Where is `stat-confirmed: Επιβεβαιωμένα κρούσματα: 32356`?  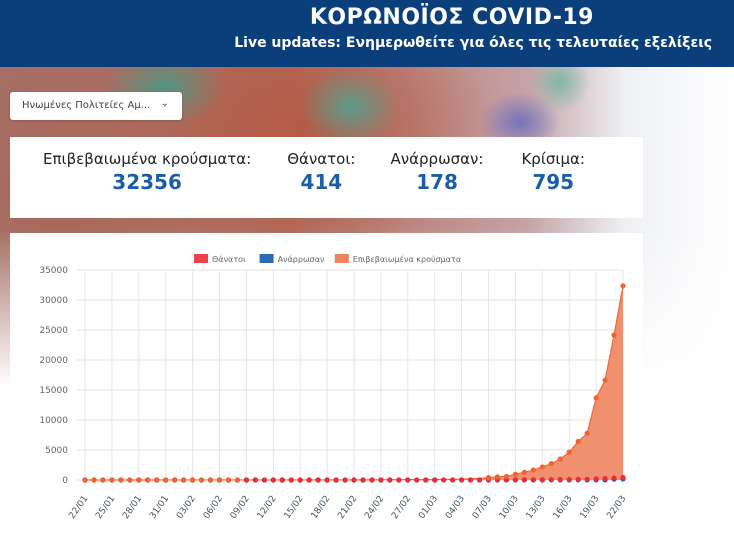 stat-confirmed: Επιβεβαιωμένα κρούσματα: 32356 is located at coordinates (147, 177).